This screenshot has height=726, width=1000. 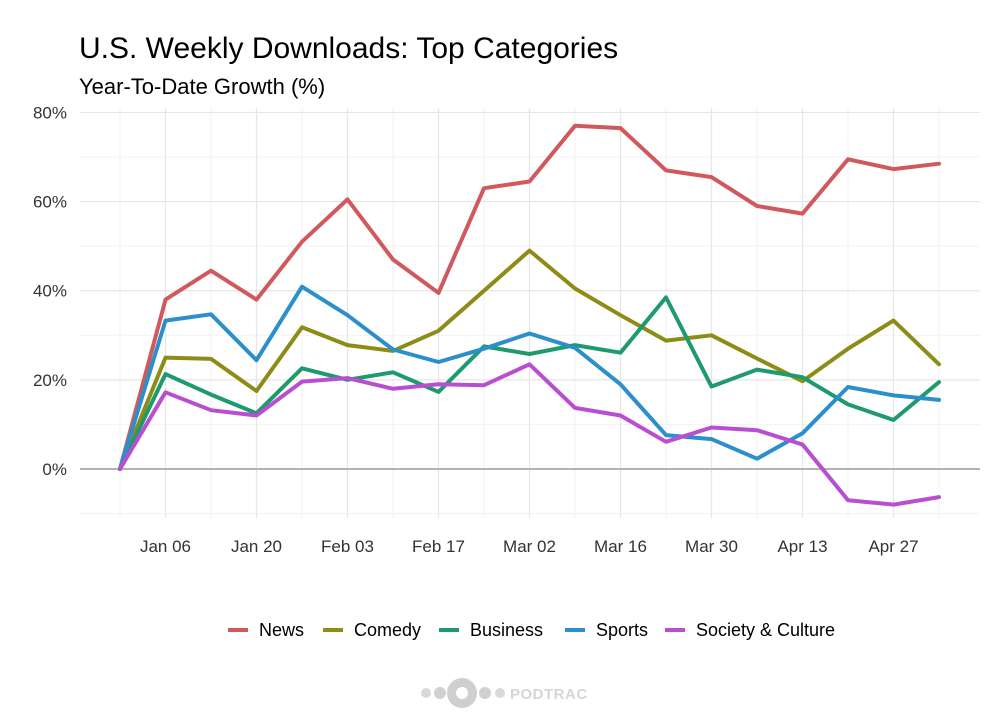 What do you see at coordinates (620, 546) in the screenshot?
I see `x-tick-label: Mar 16` at bounding box center [620, 546].